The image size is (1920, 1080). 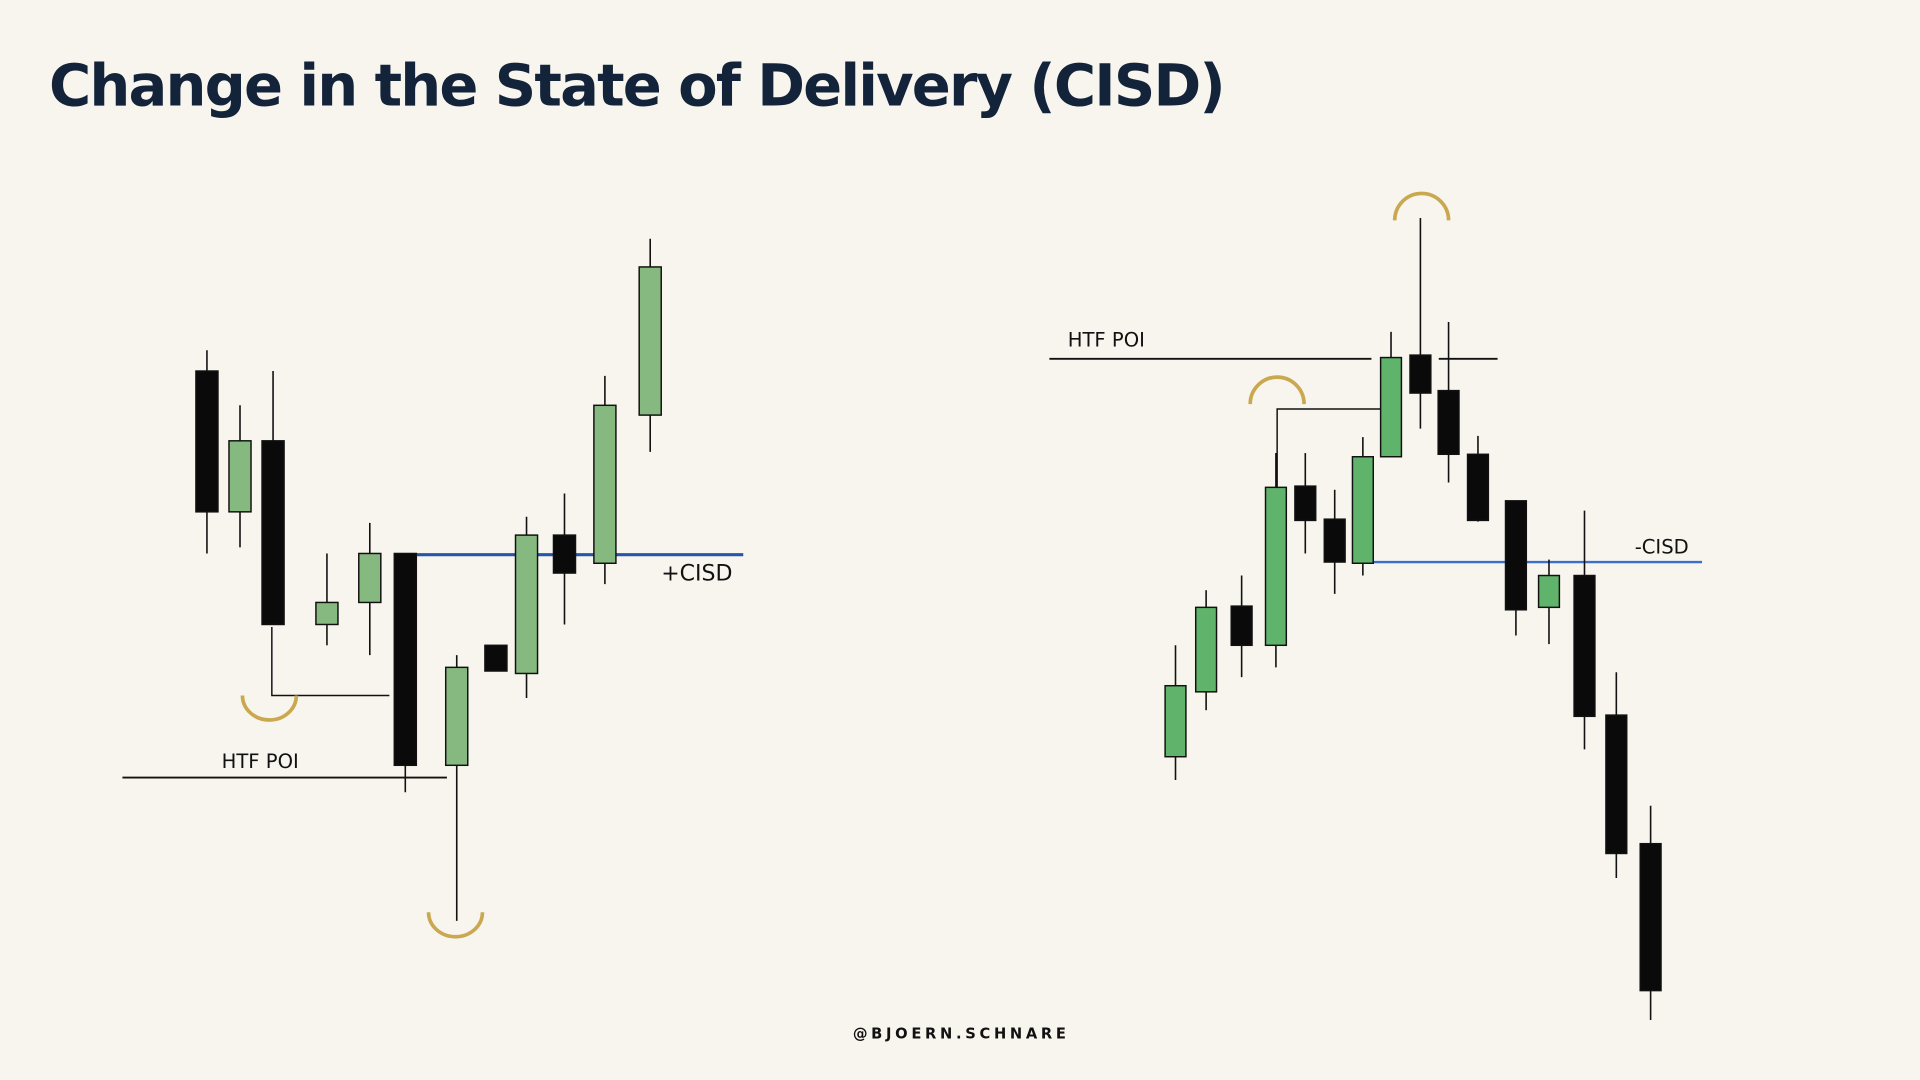 I want to click on cisd-label: -CISD, so click(x=1662, y=546).